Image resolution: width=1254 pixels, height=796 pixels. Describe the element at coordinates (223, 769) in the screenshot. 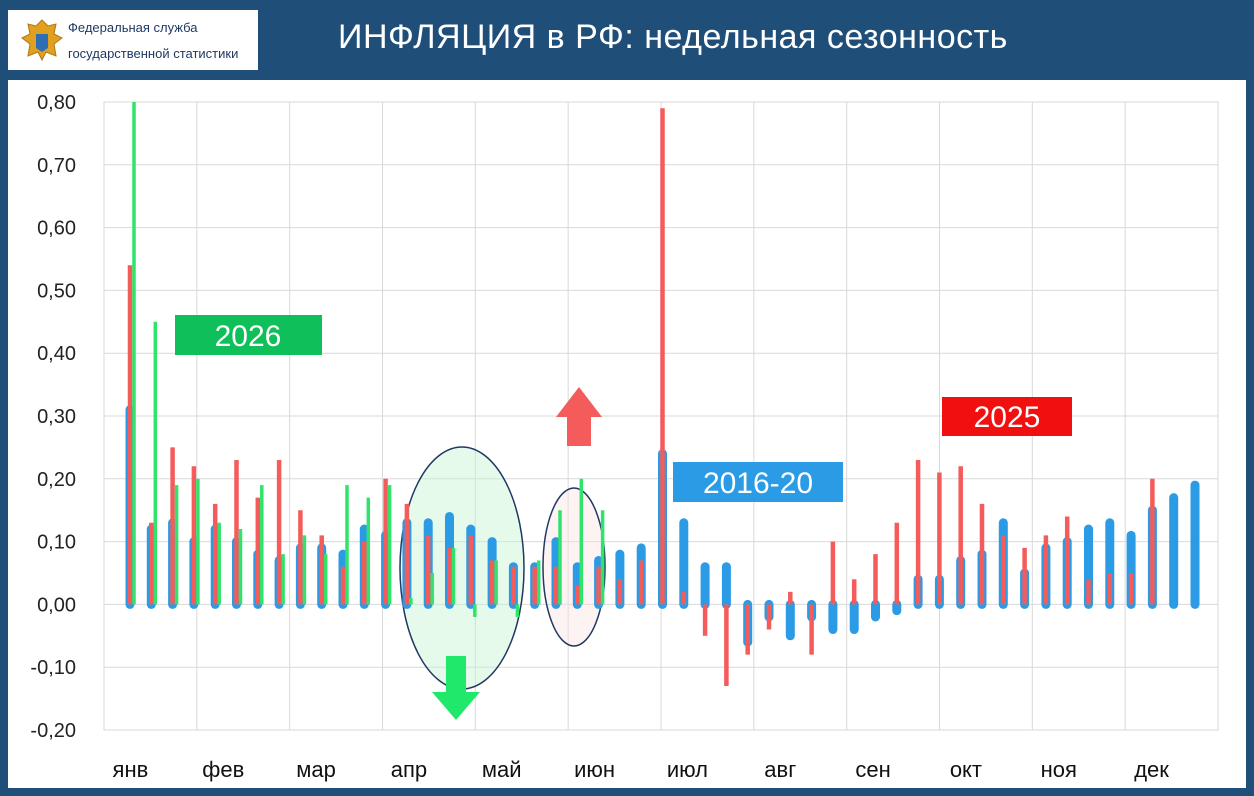

I see `month-label: фев` at that location.